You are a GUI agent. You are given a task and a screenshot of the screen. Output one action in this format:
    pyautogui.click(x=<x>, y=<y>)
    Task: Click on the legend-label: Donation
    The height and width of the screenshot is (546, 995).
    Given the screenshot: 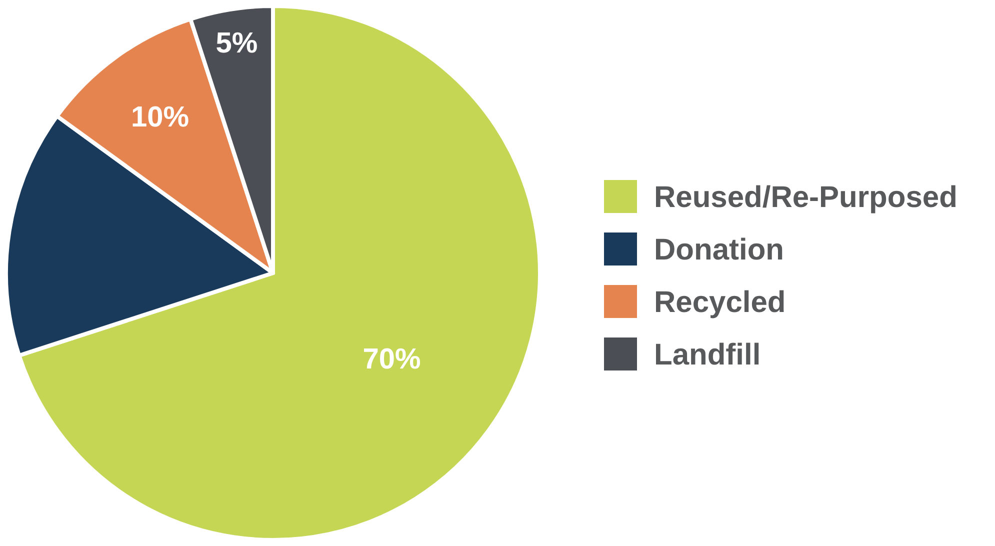 What is the action you would take?
    pyautogui.click(x=719, y=250)
    